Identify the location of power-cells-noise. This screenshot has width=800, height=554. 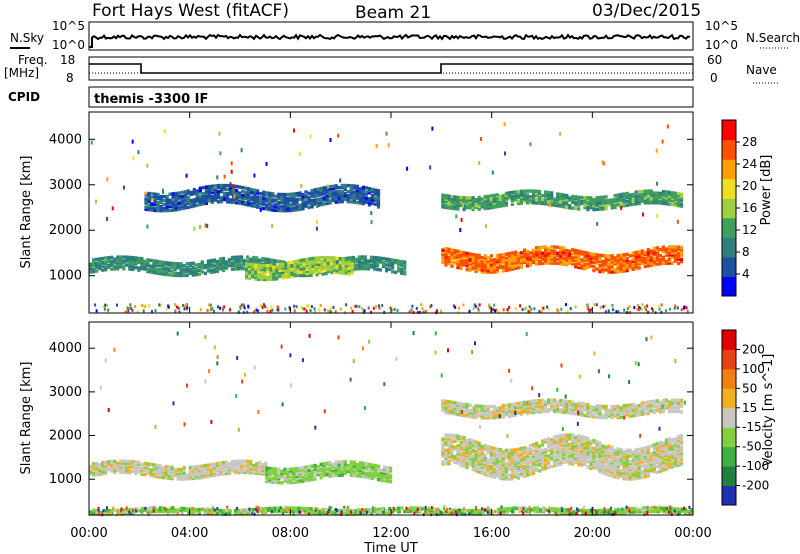
(612, 305).